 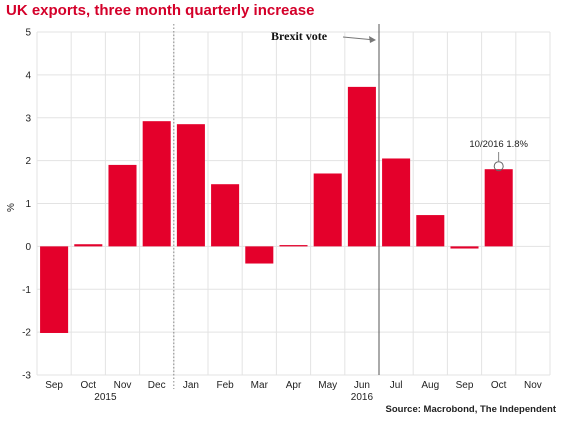 What do you see at coordinates (498, 144) in the screenshot?
I see `annotation-label: 10/2016 1.8%` at bounding box center [498, 144].